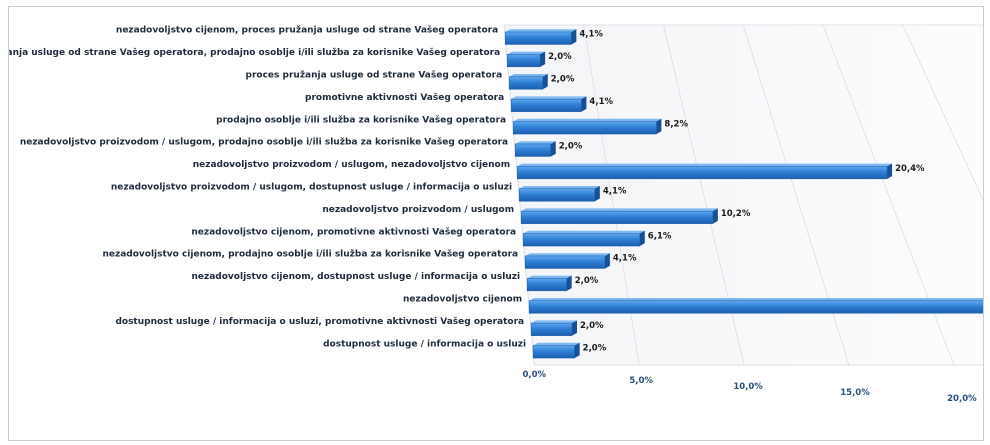  Describe the element at coordinates (404, 97) in the screenshot. I see `category-label: promotivne aktivnosti Vašeg operatora` at that location.